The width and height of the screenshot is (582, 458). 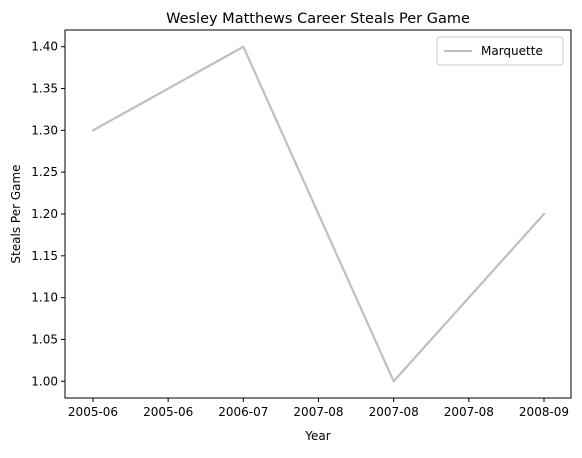 What do you see at coordinates (544, 412) in the screenshot?
I see `x-tick-label: 2008-09` at bounding box center [544, 412].